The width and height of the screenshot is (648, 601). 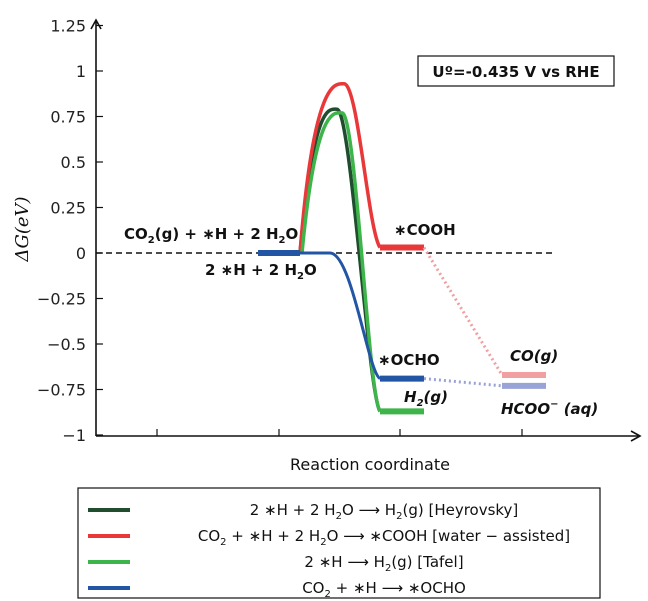 I want to click on annotation-initial-b: 2 ∗H + 2 H2O, so click(x=261, y=271).